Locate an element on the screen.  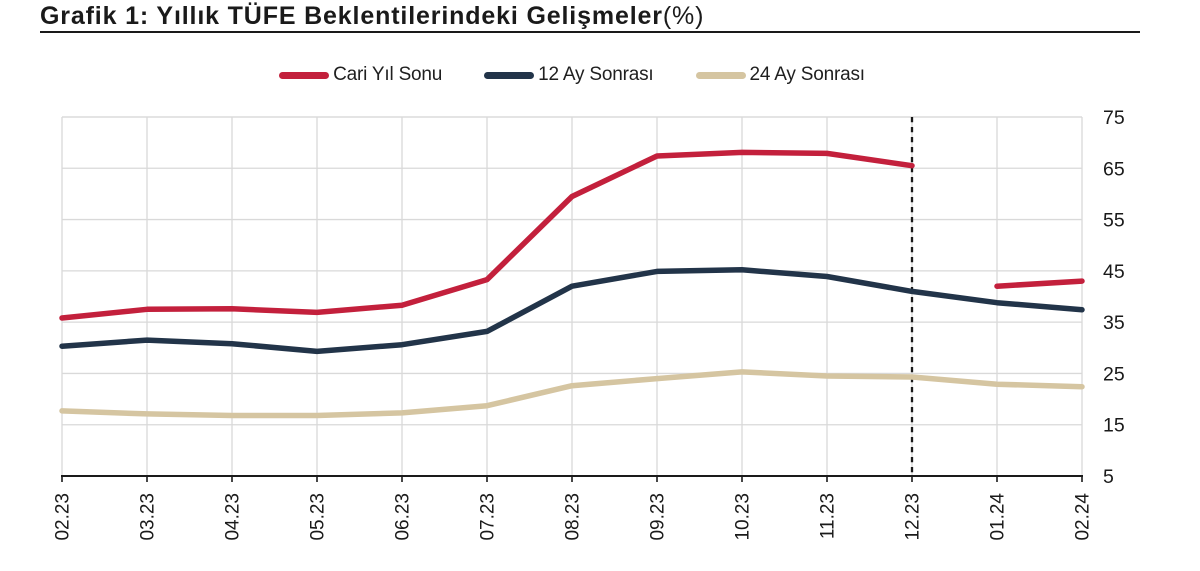
y-axis-label-5: 5 is located at coordinates (1108, 477).